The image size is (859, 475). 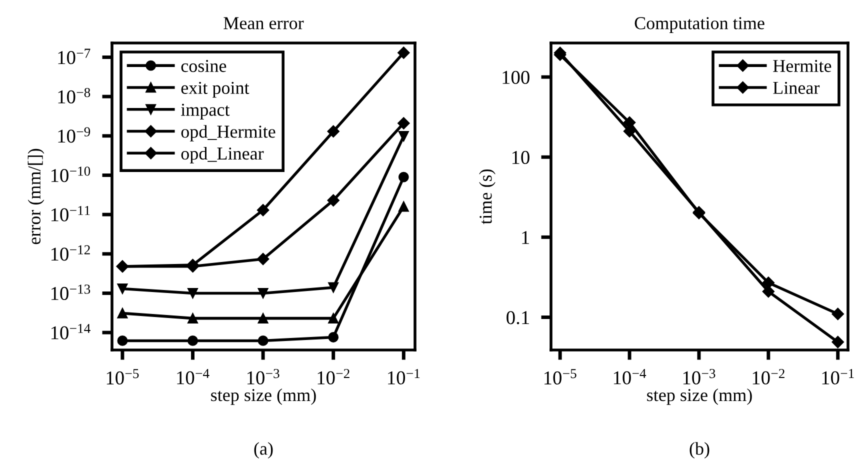 I want to click on chart-title: Mean error, so click(x=264, y=23).